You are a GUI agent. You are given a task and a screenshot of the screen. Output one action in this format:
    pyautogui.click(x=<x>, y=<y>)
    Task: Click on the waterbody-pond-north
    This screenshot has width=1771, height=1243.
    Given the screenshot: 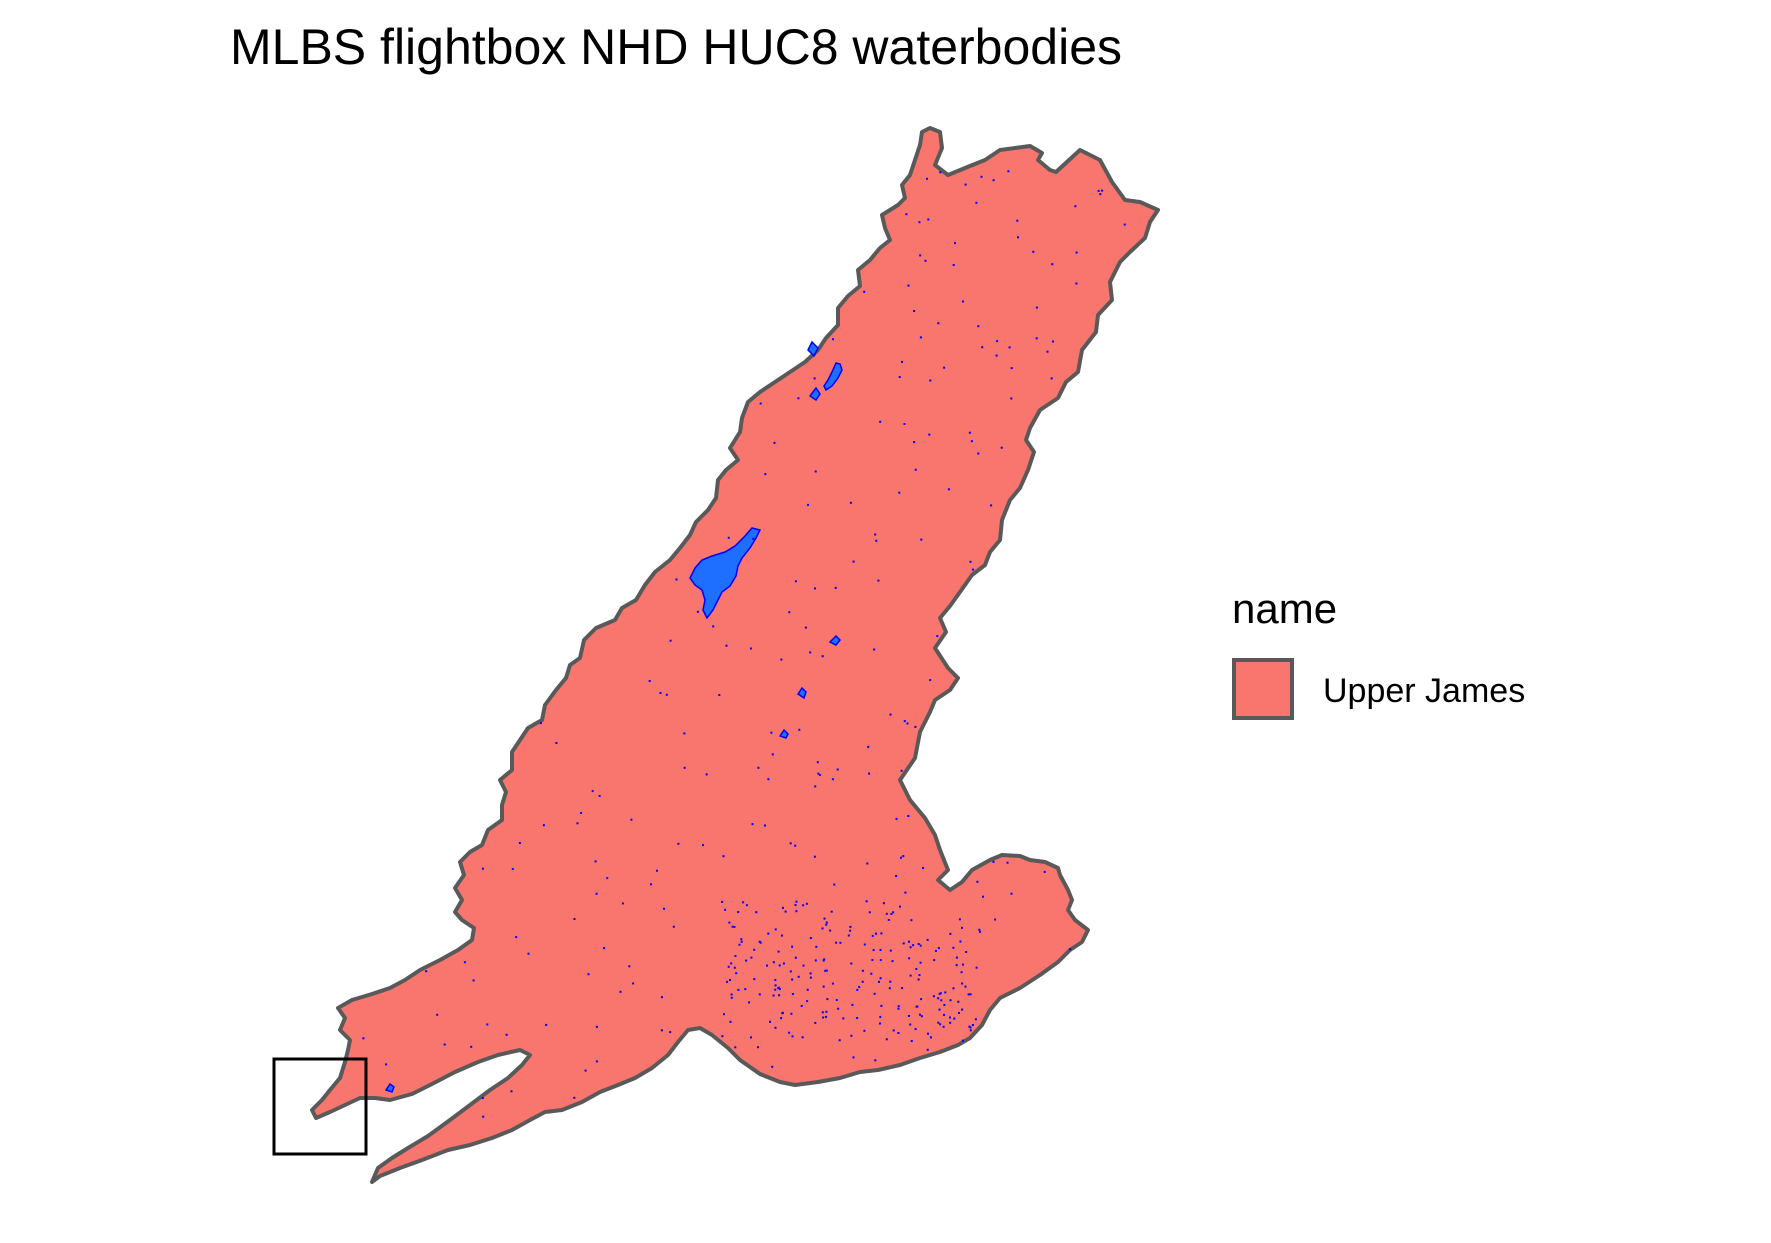 What is the action you would take?
    pyautogui.click(x=813, y=349)
    